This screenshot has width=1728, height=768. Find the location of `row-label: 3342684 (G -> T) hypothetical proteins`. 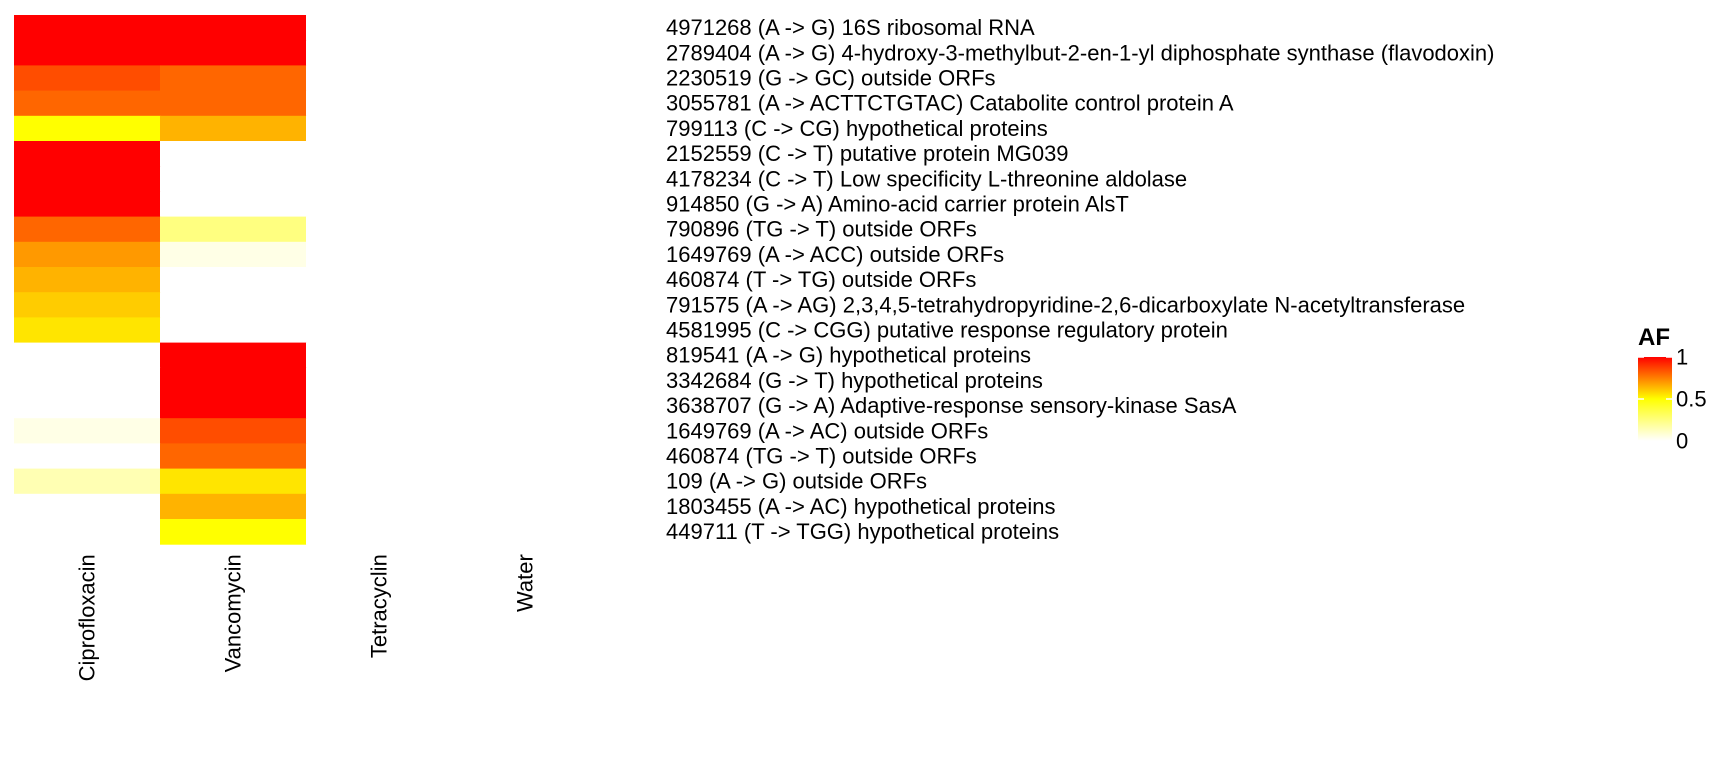

row-label: 3342684 (G -> T) hypothetical proteins is located at coordinates (854, 380).